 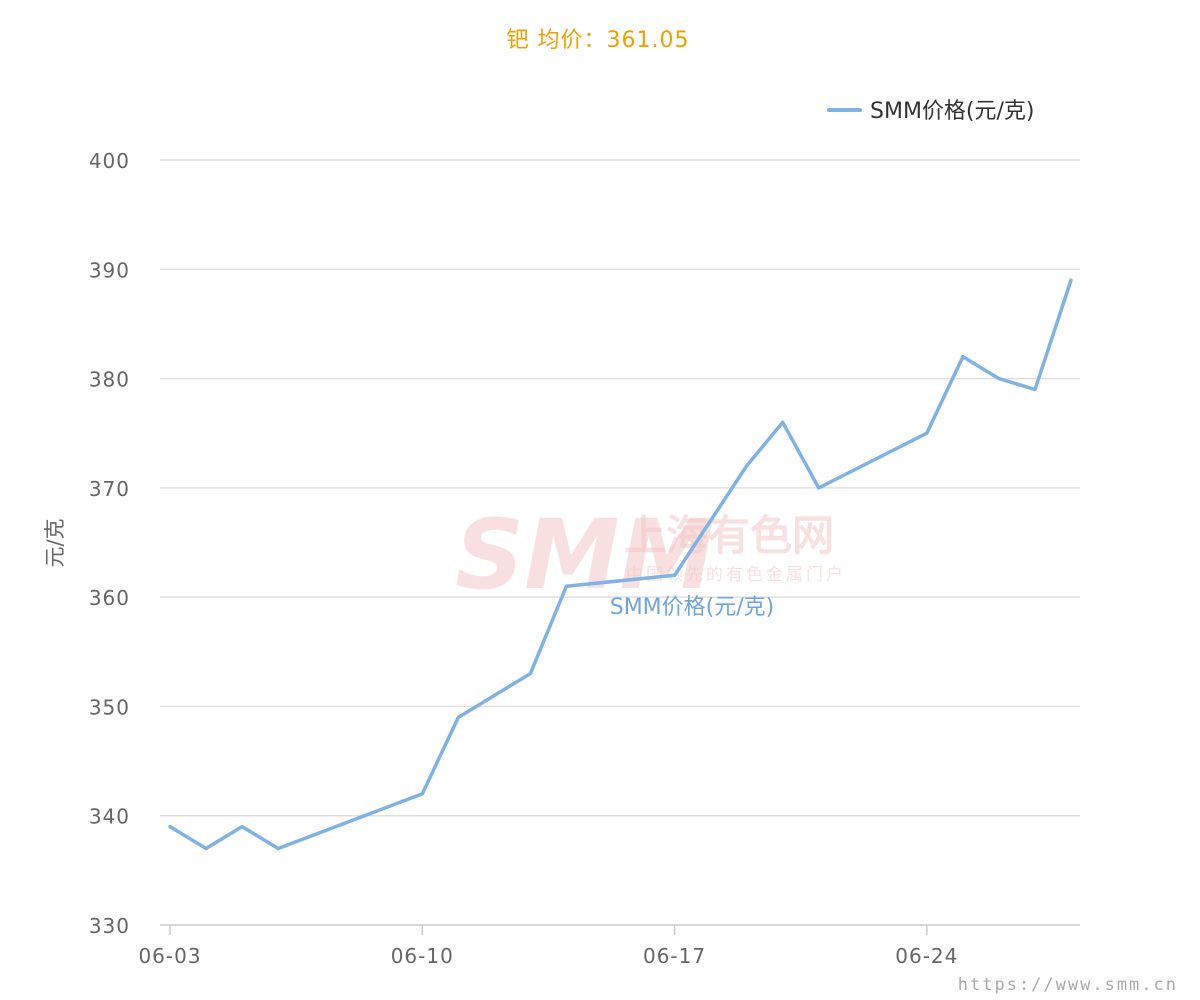 I want to click on y-axis-label: 元/克, so click(x=55, y=542).